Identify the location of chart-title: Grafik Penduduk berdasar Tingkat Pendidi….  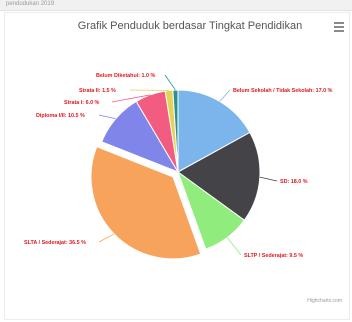
(190, 26).